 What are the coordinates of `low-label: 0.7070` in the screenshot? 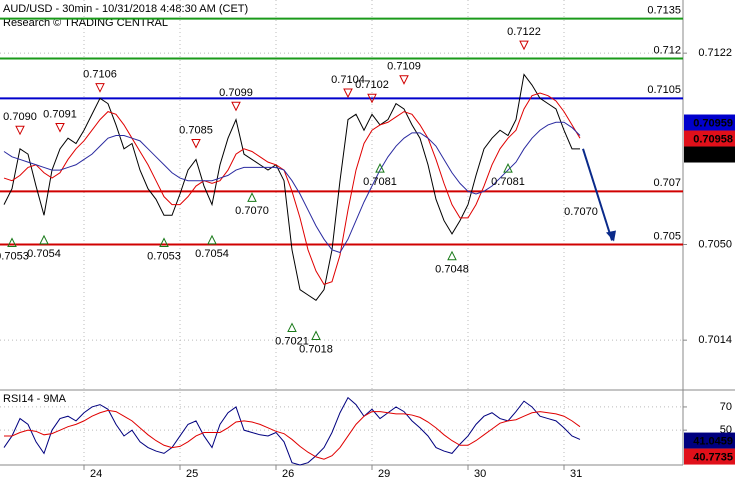 It's located at (252, 211).